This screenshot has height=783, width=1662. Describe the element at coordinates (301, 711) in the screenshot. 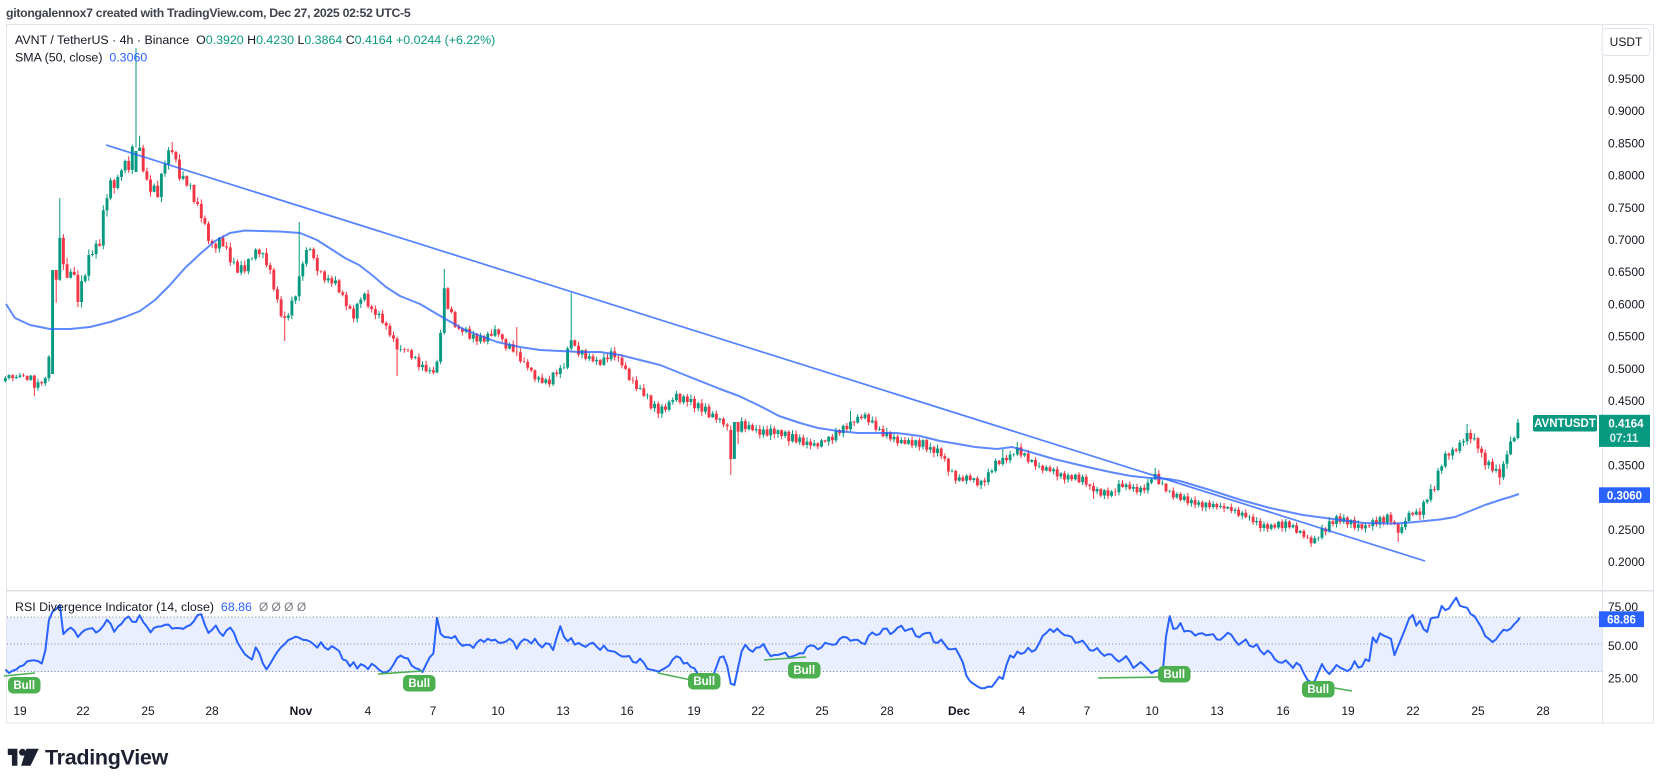

I see `svg-text: Nov` at that location.